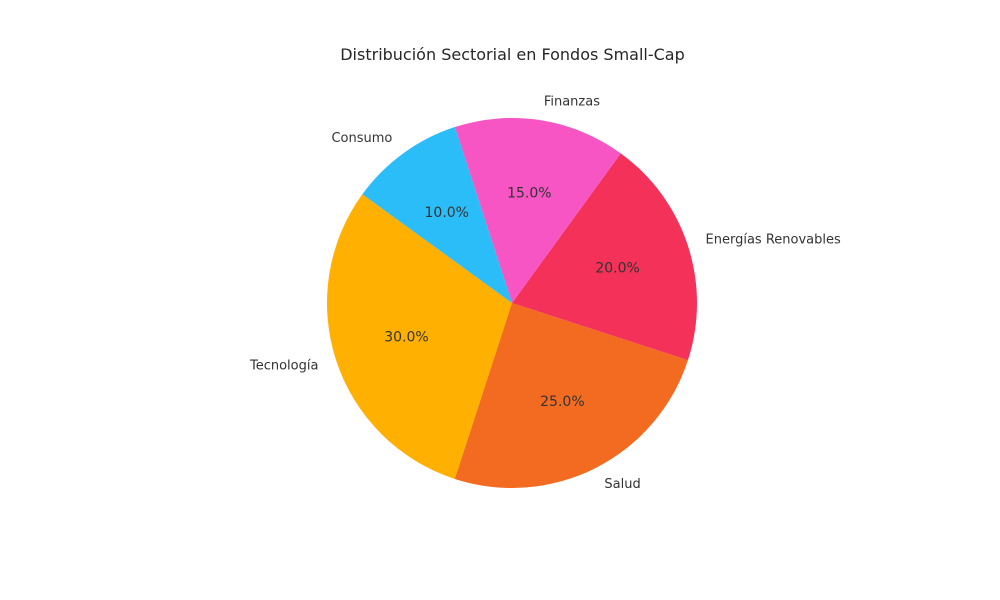 The image size is (1000, 600). What do you see at coordinates (406, 337) in the screenshot?
I see `pct-label-tecnologia: 30.0%` at bounding box center [406, 337].